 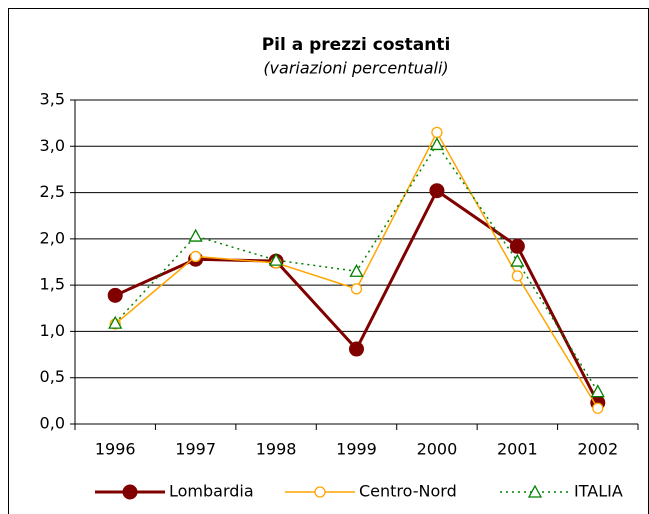 I want to click on y-tick-label: 2,5, so click(x=52, y=191).